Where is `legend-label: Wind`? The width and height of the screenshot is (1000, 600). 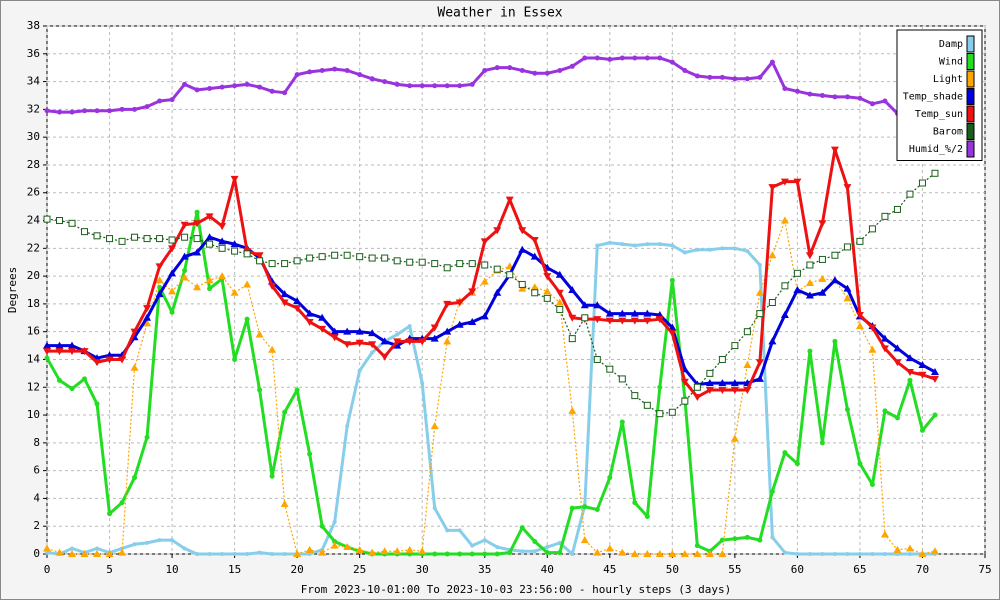 legend-label: Wind is located at coordinates (951, 62).